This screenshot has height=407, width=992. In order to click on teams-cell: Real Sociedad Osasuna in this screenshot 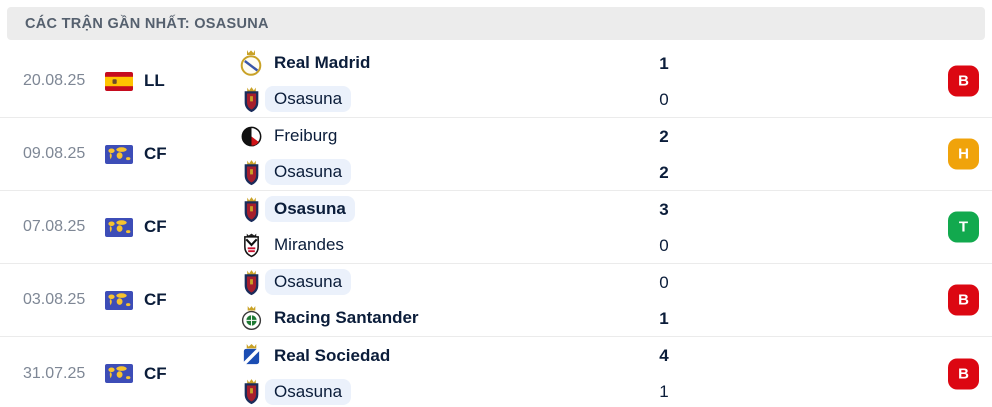, I will do `click(440, 373)`.